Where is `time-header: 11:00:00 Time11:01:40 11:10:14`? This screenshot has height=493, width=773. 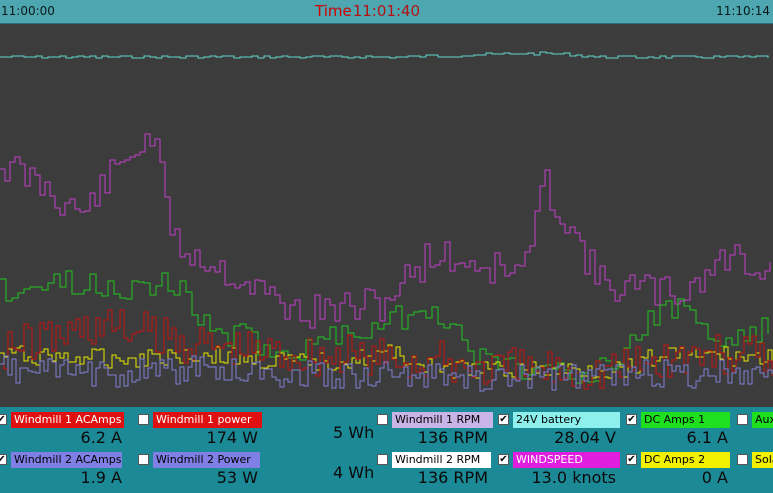 time-header: 11:00:00 Time11:01:40 11:10:14 is located at coordinates (386, 12).